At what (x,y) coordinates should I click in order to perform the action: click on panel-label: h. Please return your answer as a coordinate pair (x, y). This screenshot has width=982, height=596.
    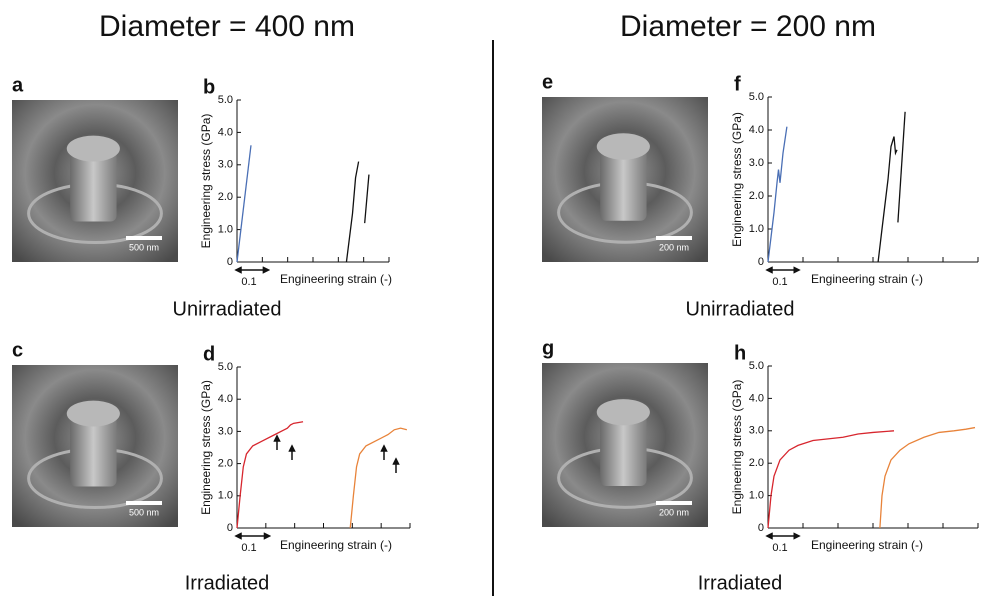
    Looking at the image, I should click on (740, 353).